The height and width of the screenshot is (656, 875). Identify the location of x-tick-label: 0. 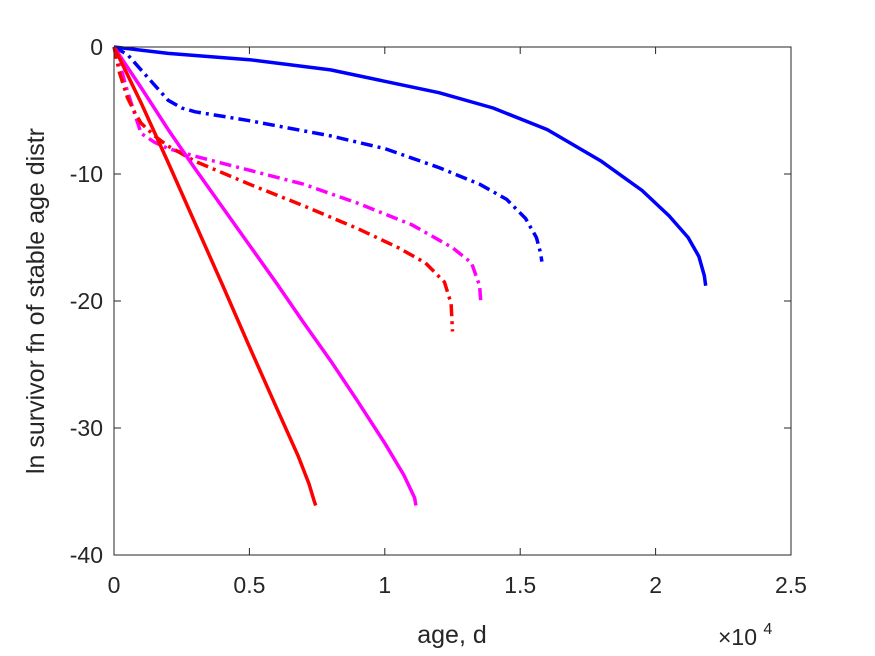
(114, 585).